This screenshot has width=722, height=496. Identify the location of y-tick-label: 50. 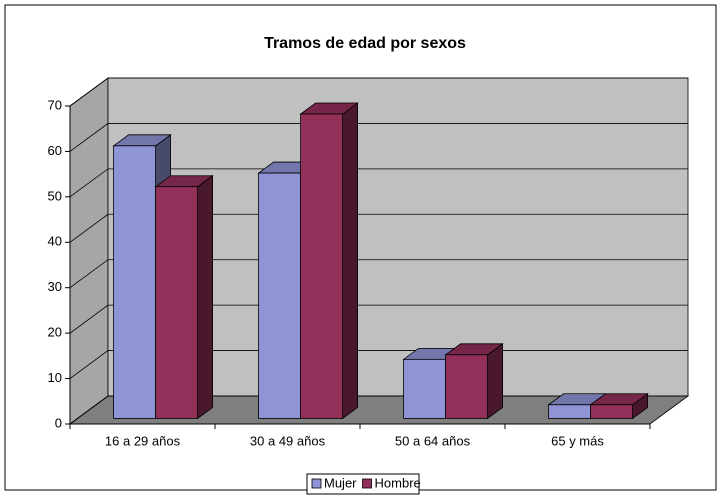
(55, 195).